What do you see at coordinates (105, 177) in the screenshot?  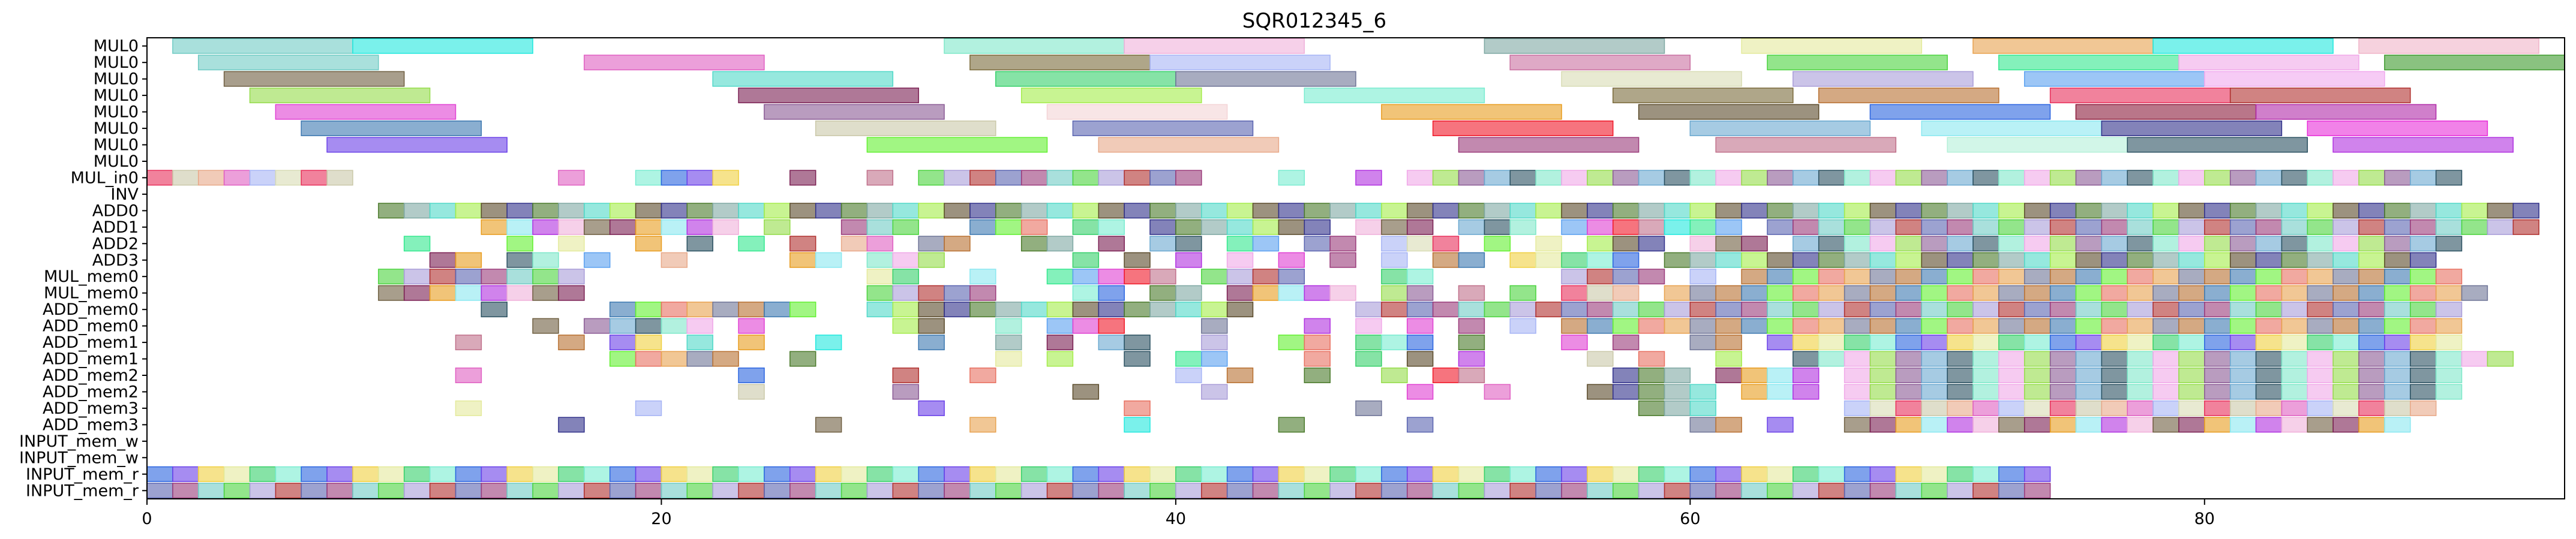 I see `row-label: MUL_in0` at bounding box center [105, 177].